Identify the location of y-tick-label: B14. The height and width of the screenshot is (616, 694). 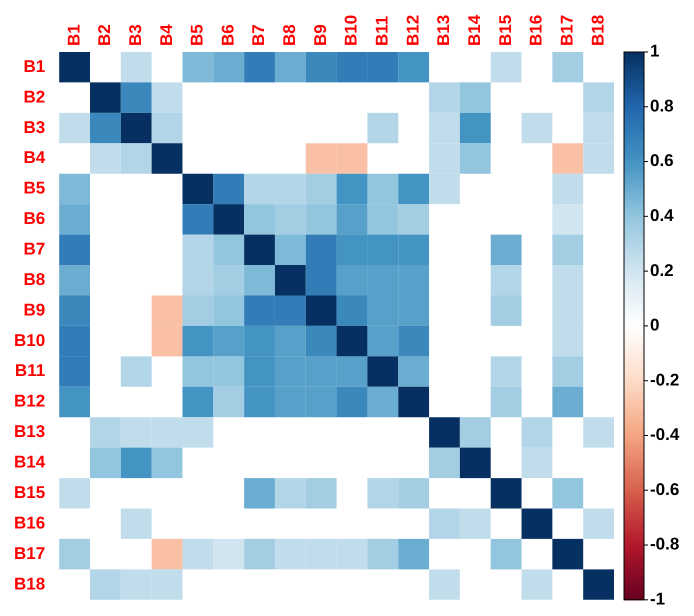
(30, 462).